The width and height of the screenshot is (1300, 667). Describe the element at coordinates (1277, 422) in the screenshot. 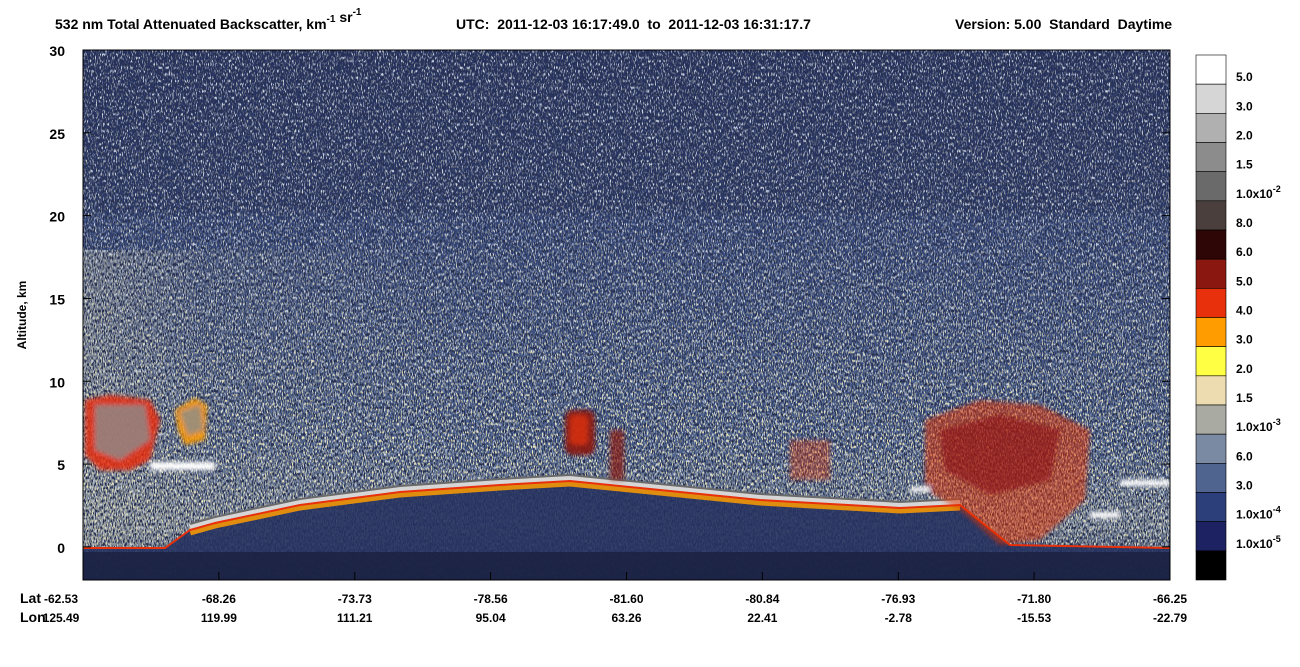

I see `colorbar-label-exp: -3` at that location.